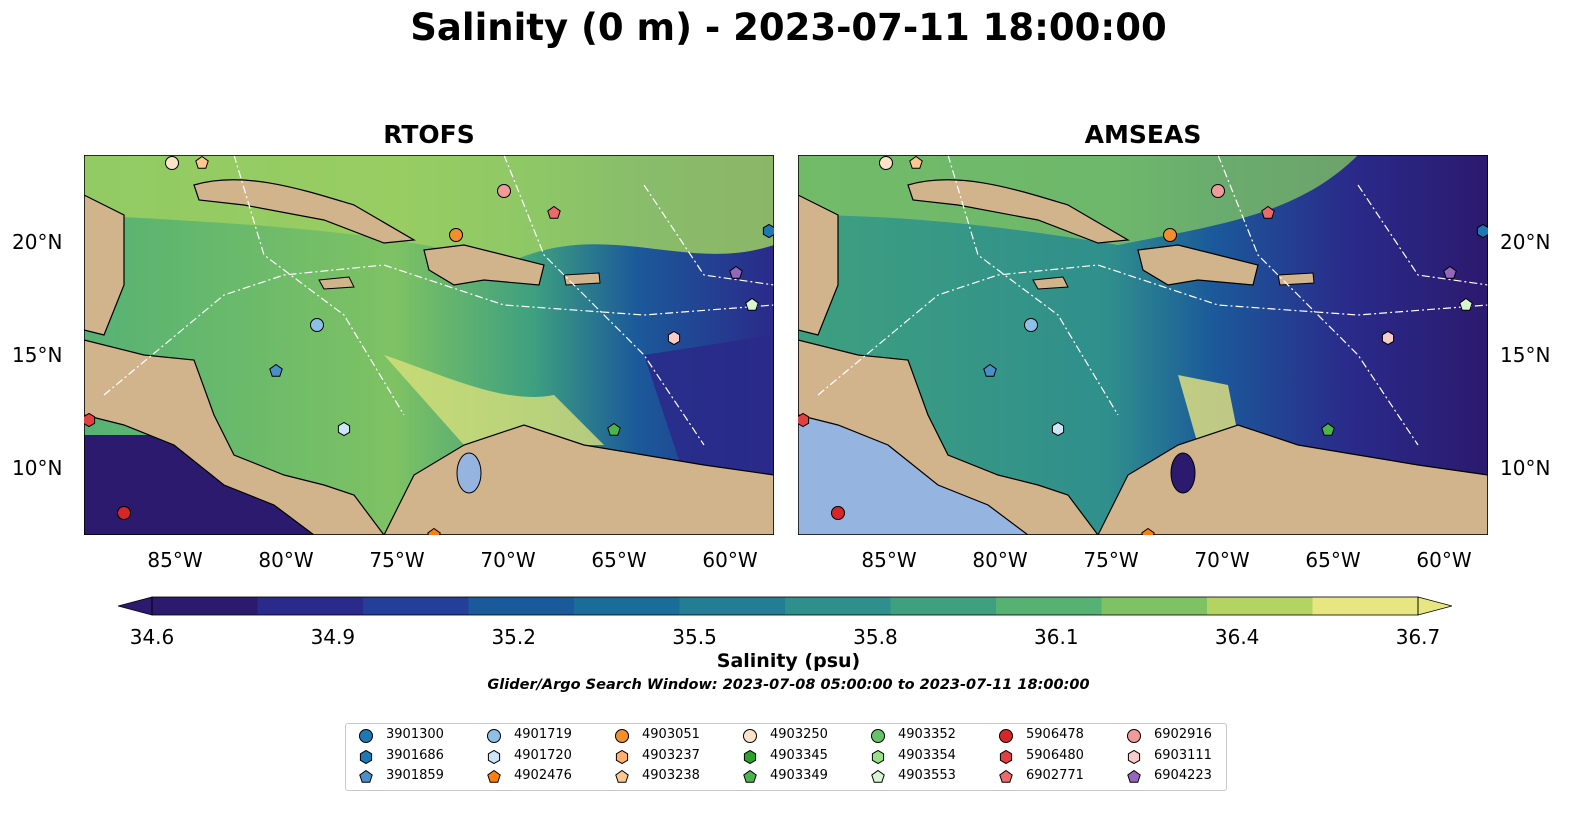  What do you see at coordinates (1058, 756) in the screenshot?
I see `legend-entry: 5906480` at bounding box center [1058, 756].